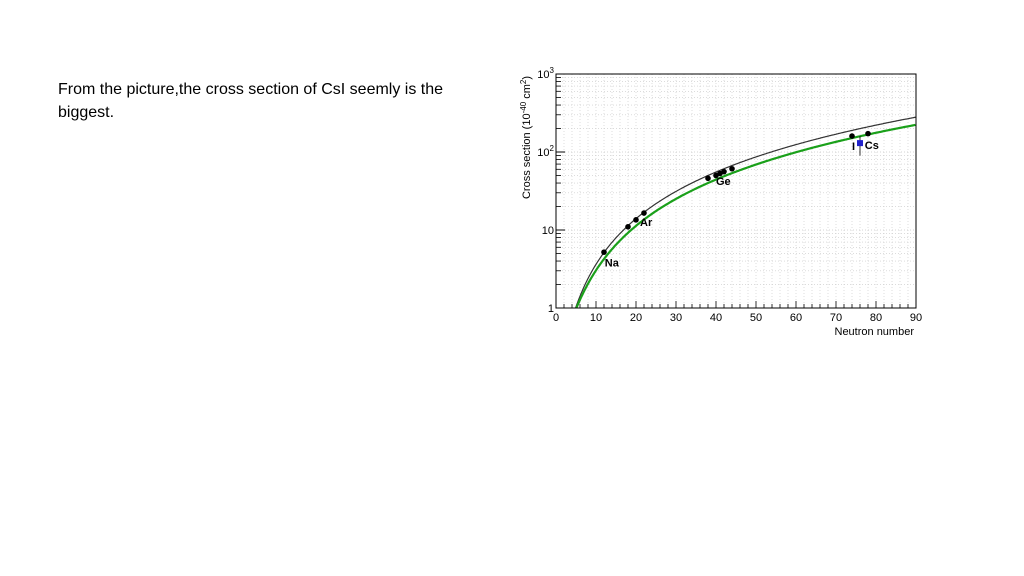  What do you see at coordinates (636, 318) in the screenshot?
I see `x-tick-label: 20` at bounding box center [636, 318].